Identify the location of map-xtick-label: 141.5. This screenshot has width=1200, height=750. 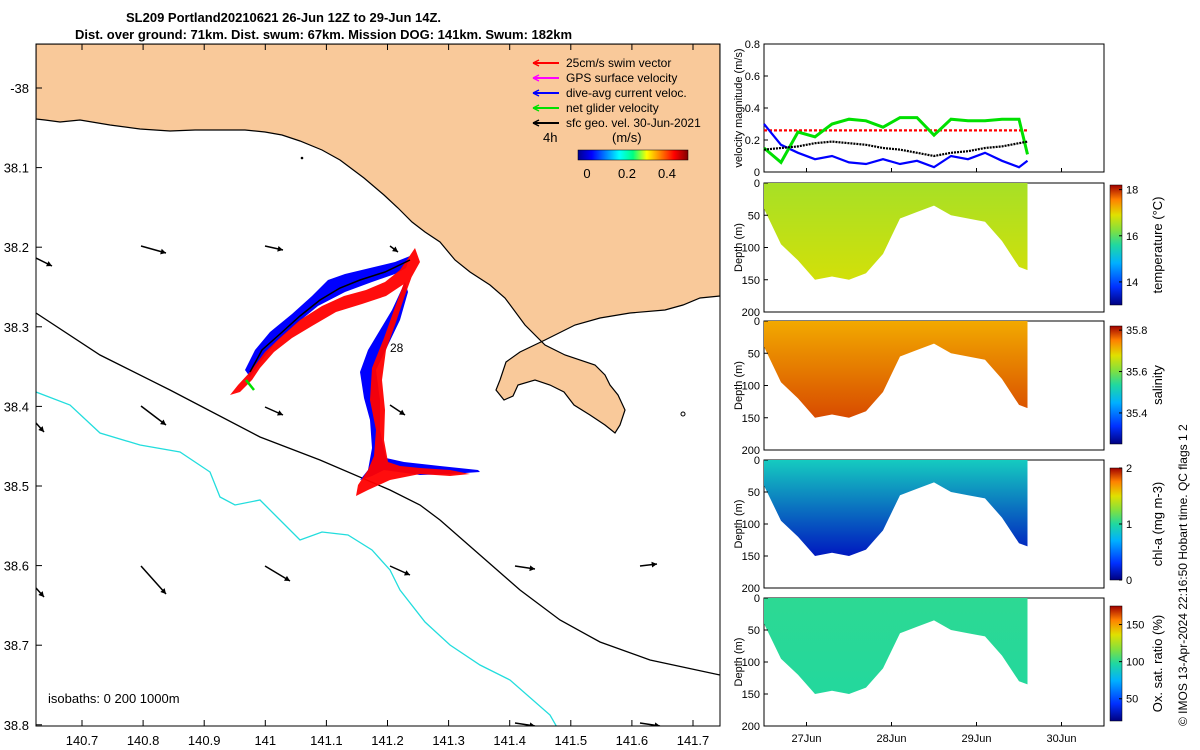
(571, 740).